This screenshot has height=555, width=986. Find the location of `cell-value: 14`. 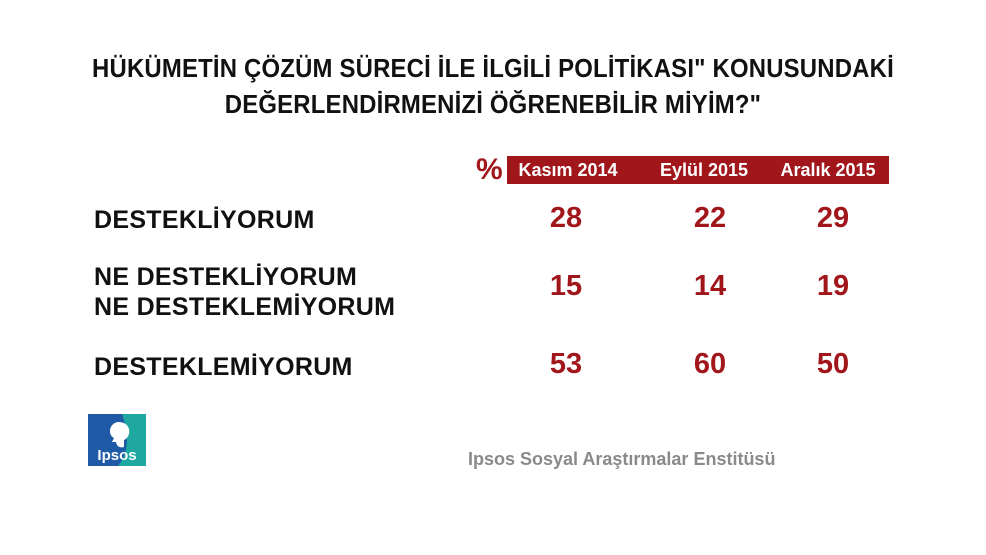

cell-value: 14 is located at coordinates (710, 286).